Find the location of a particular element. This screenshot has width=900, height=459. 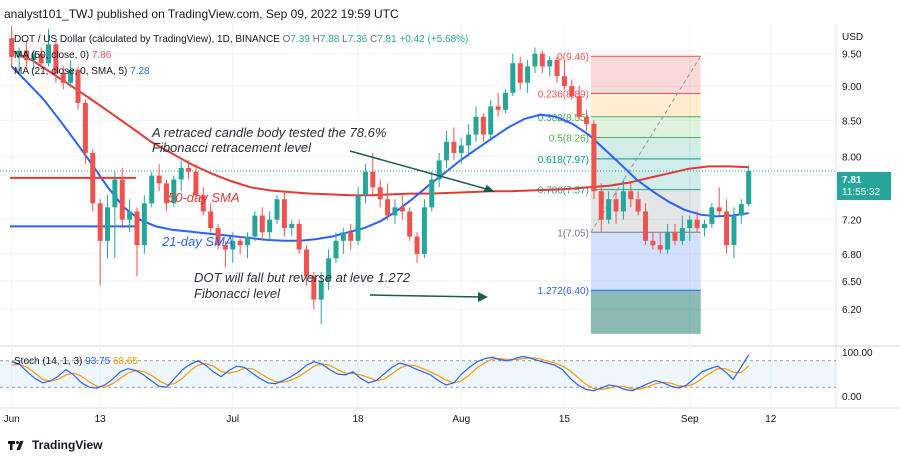

annotation-retrace-line1: A retraced candle body tested the 78.6% is located at coordinates (268, 132).